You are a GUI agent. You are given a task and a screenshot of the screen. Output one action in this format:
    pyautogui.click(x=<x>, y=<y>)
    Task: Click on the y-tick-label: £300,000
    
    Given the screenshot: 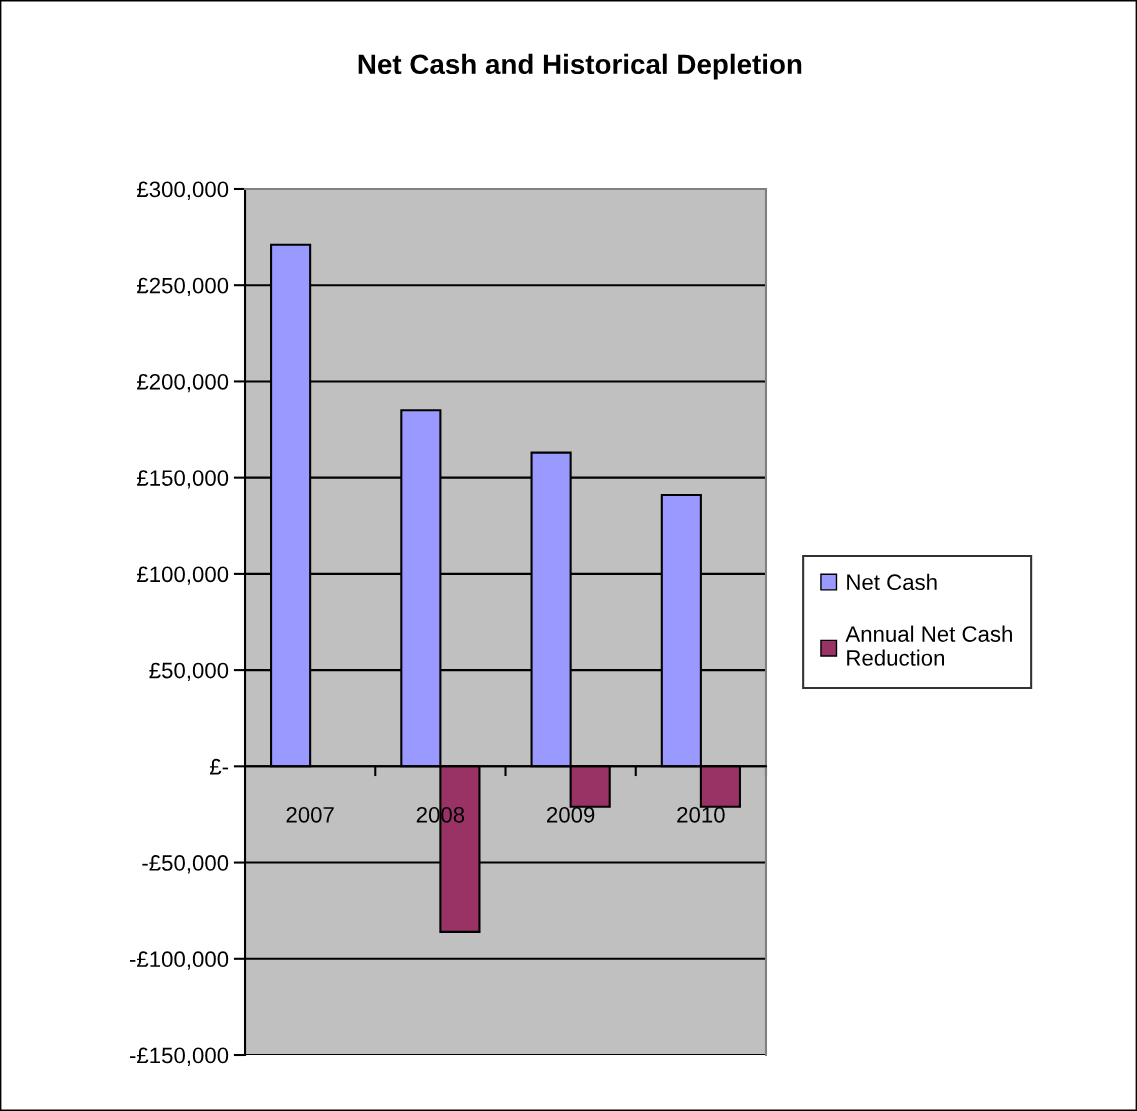 What is the action you would take?
    pyautogui.click(x=183, y=190)
    